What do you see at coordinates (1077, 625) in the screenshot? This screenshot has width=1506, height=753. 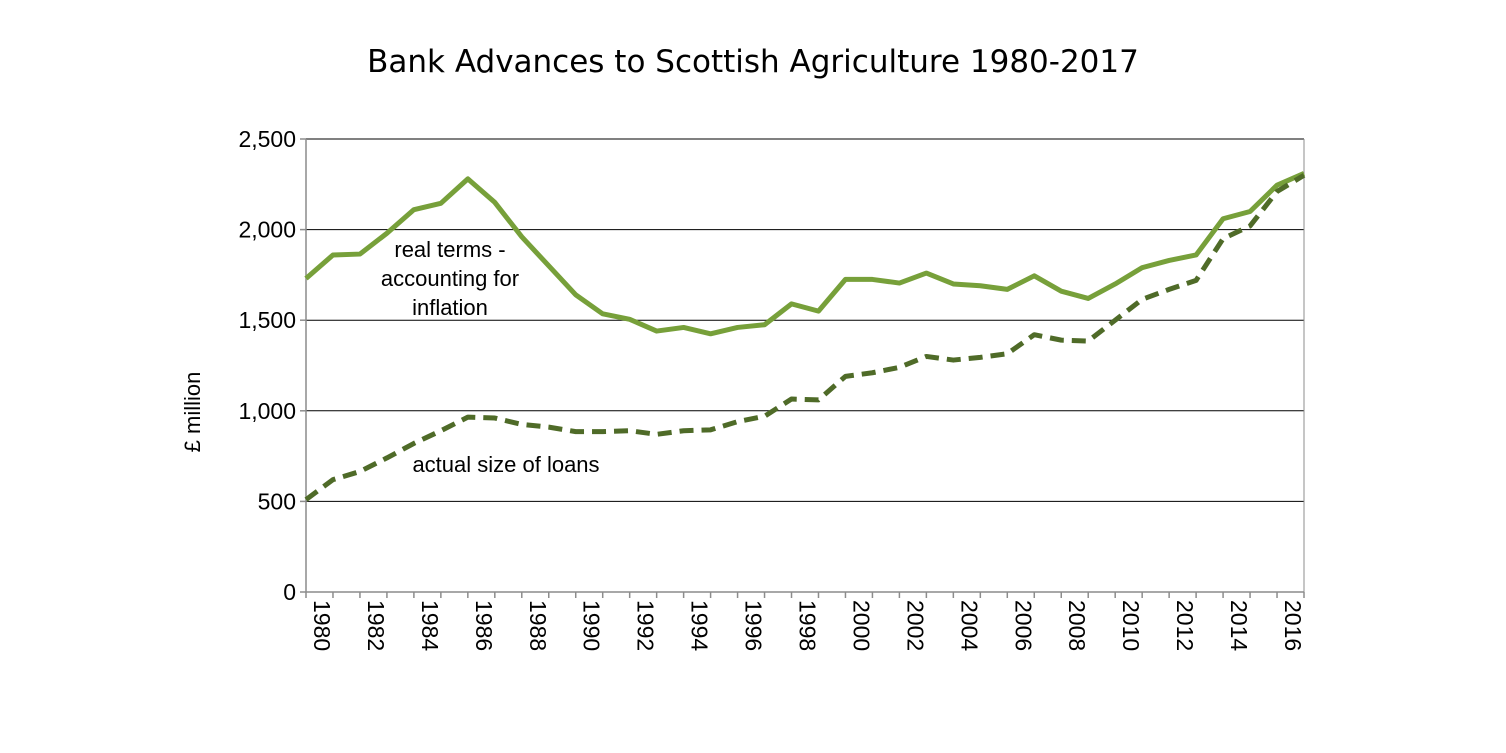 I see `x-tick-label: 2008` at bounding box center [1077, 625].